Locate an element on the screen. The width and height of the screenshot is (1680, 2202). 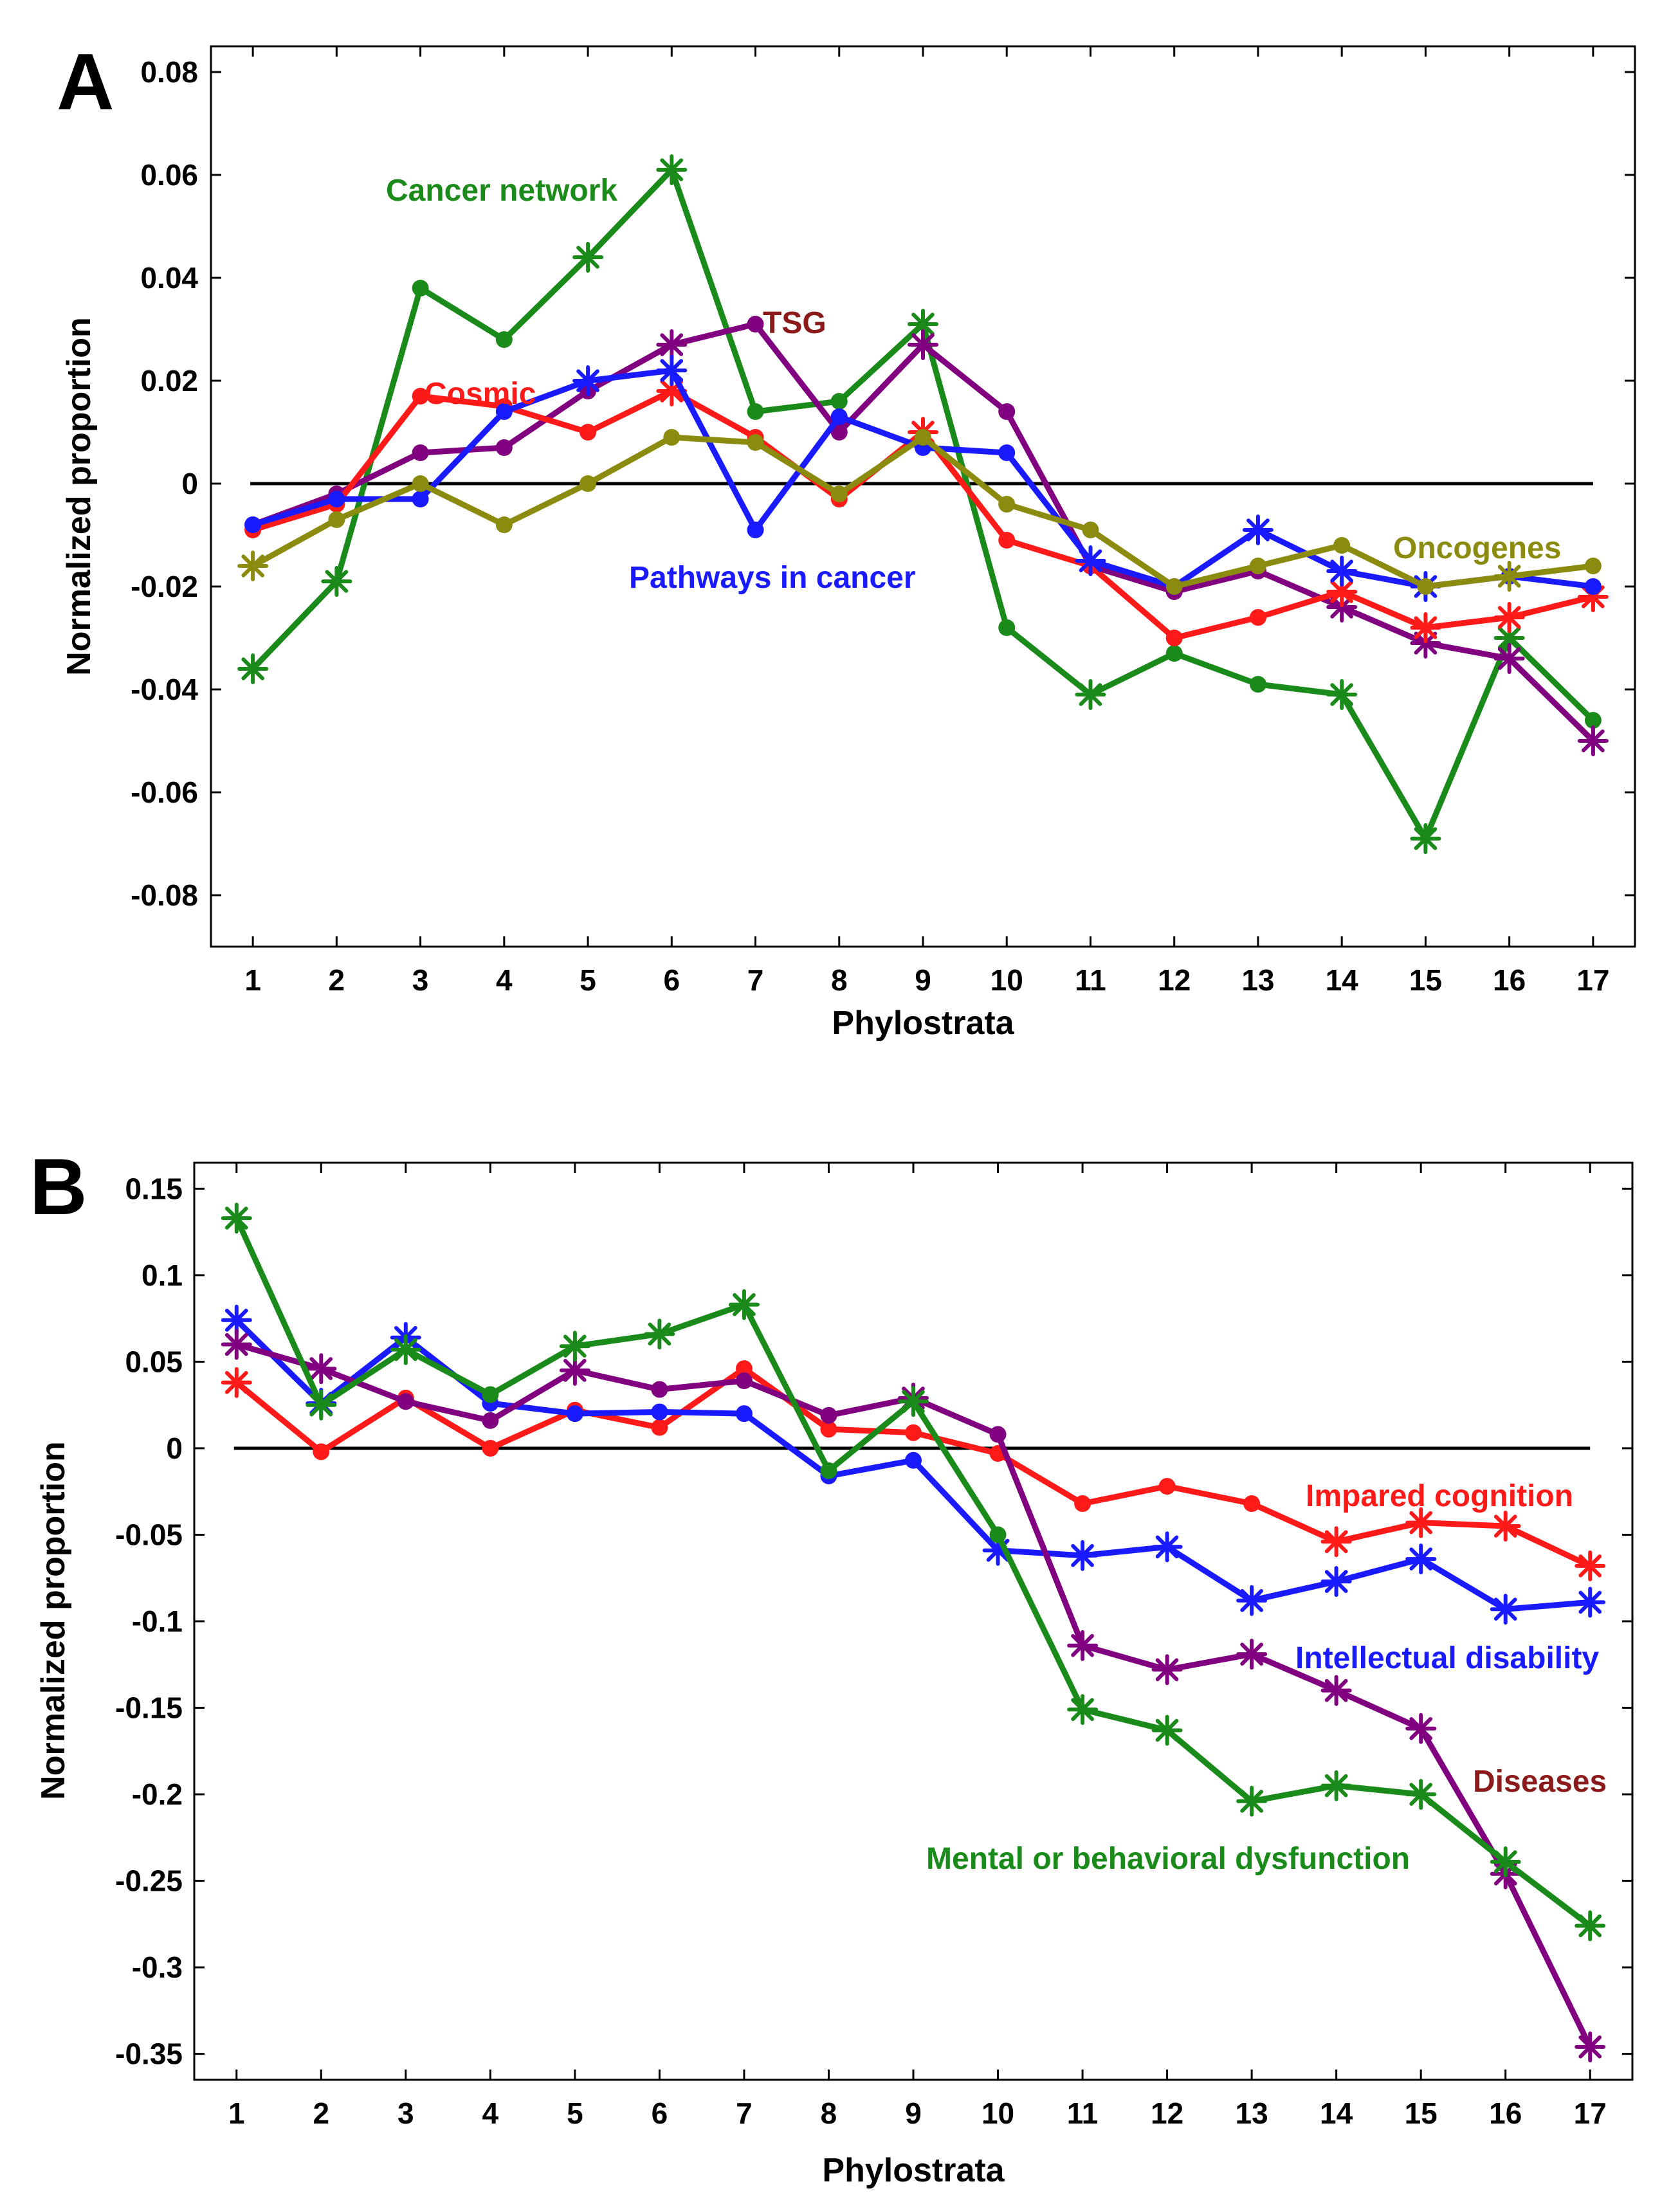
panel-b-y-tick-label: 0.15 is located at coordinates (154, 1188).